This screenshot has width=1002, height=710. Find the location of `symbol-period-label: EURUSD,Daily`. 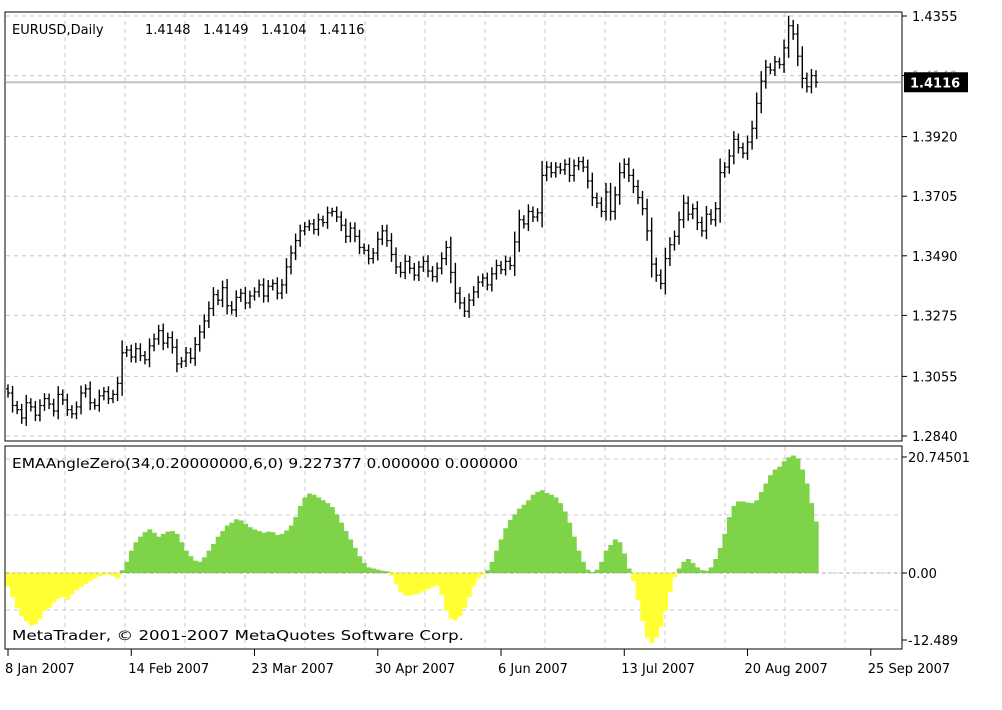

symbol-period-label: EURUSD,Daily is located at coordinates (58, 30).